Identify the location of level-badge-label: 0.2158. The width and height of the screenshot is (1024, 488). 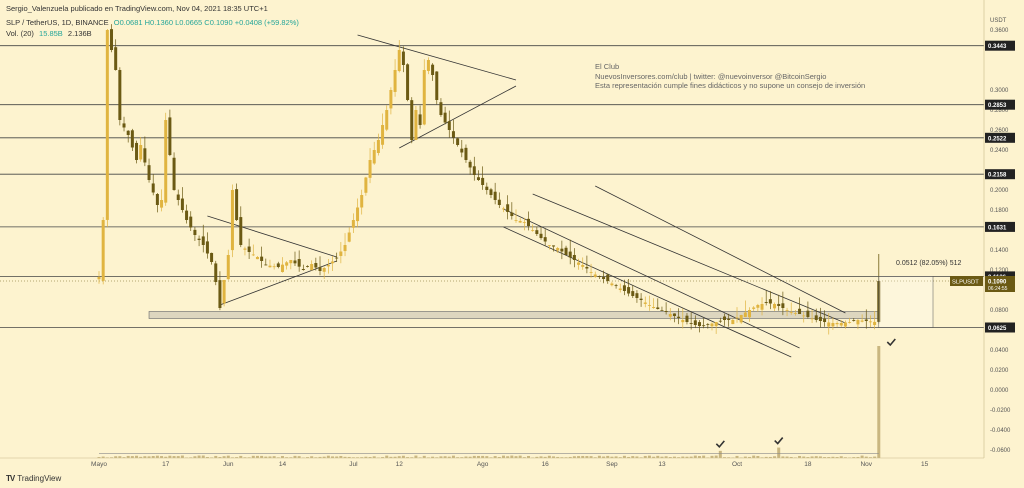
(997, 176).